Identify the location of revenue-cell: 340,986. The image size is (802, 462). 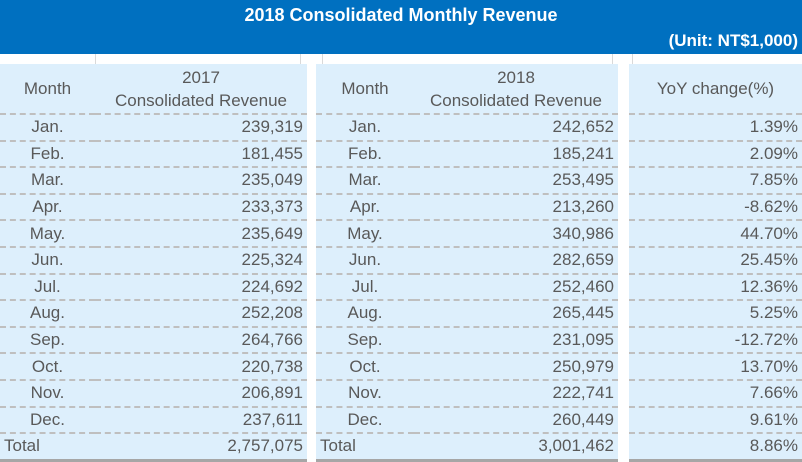
(516, 234).